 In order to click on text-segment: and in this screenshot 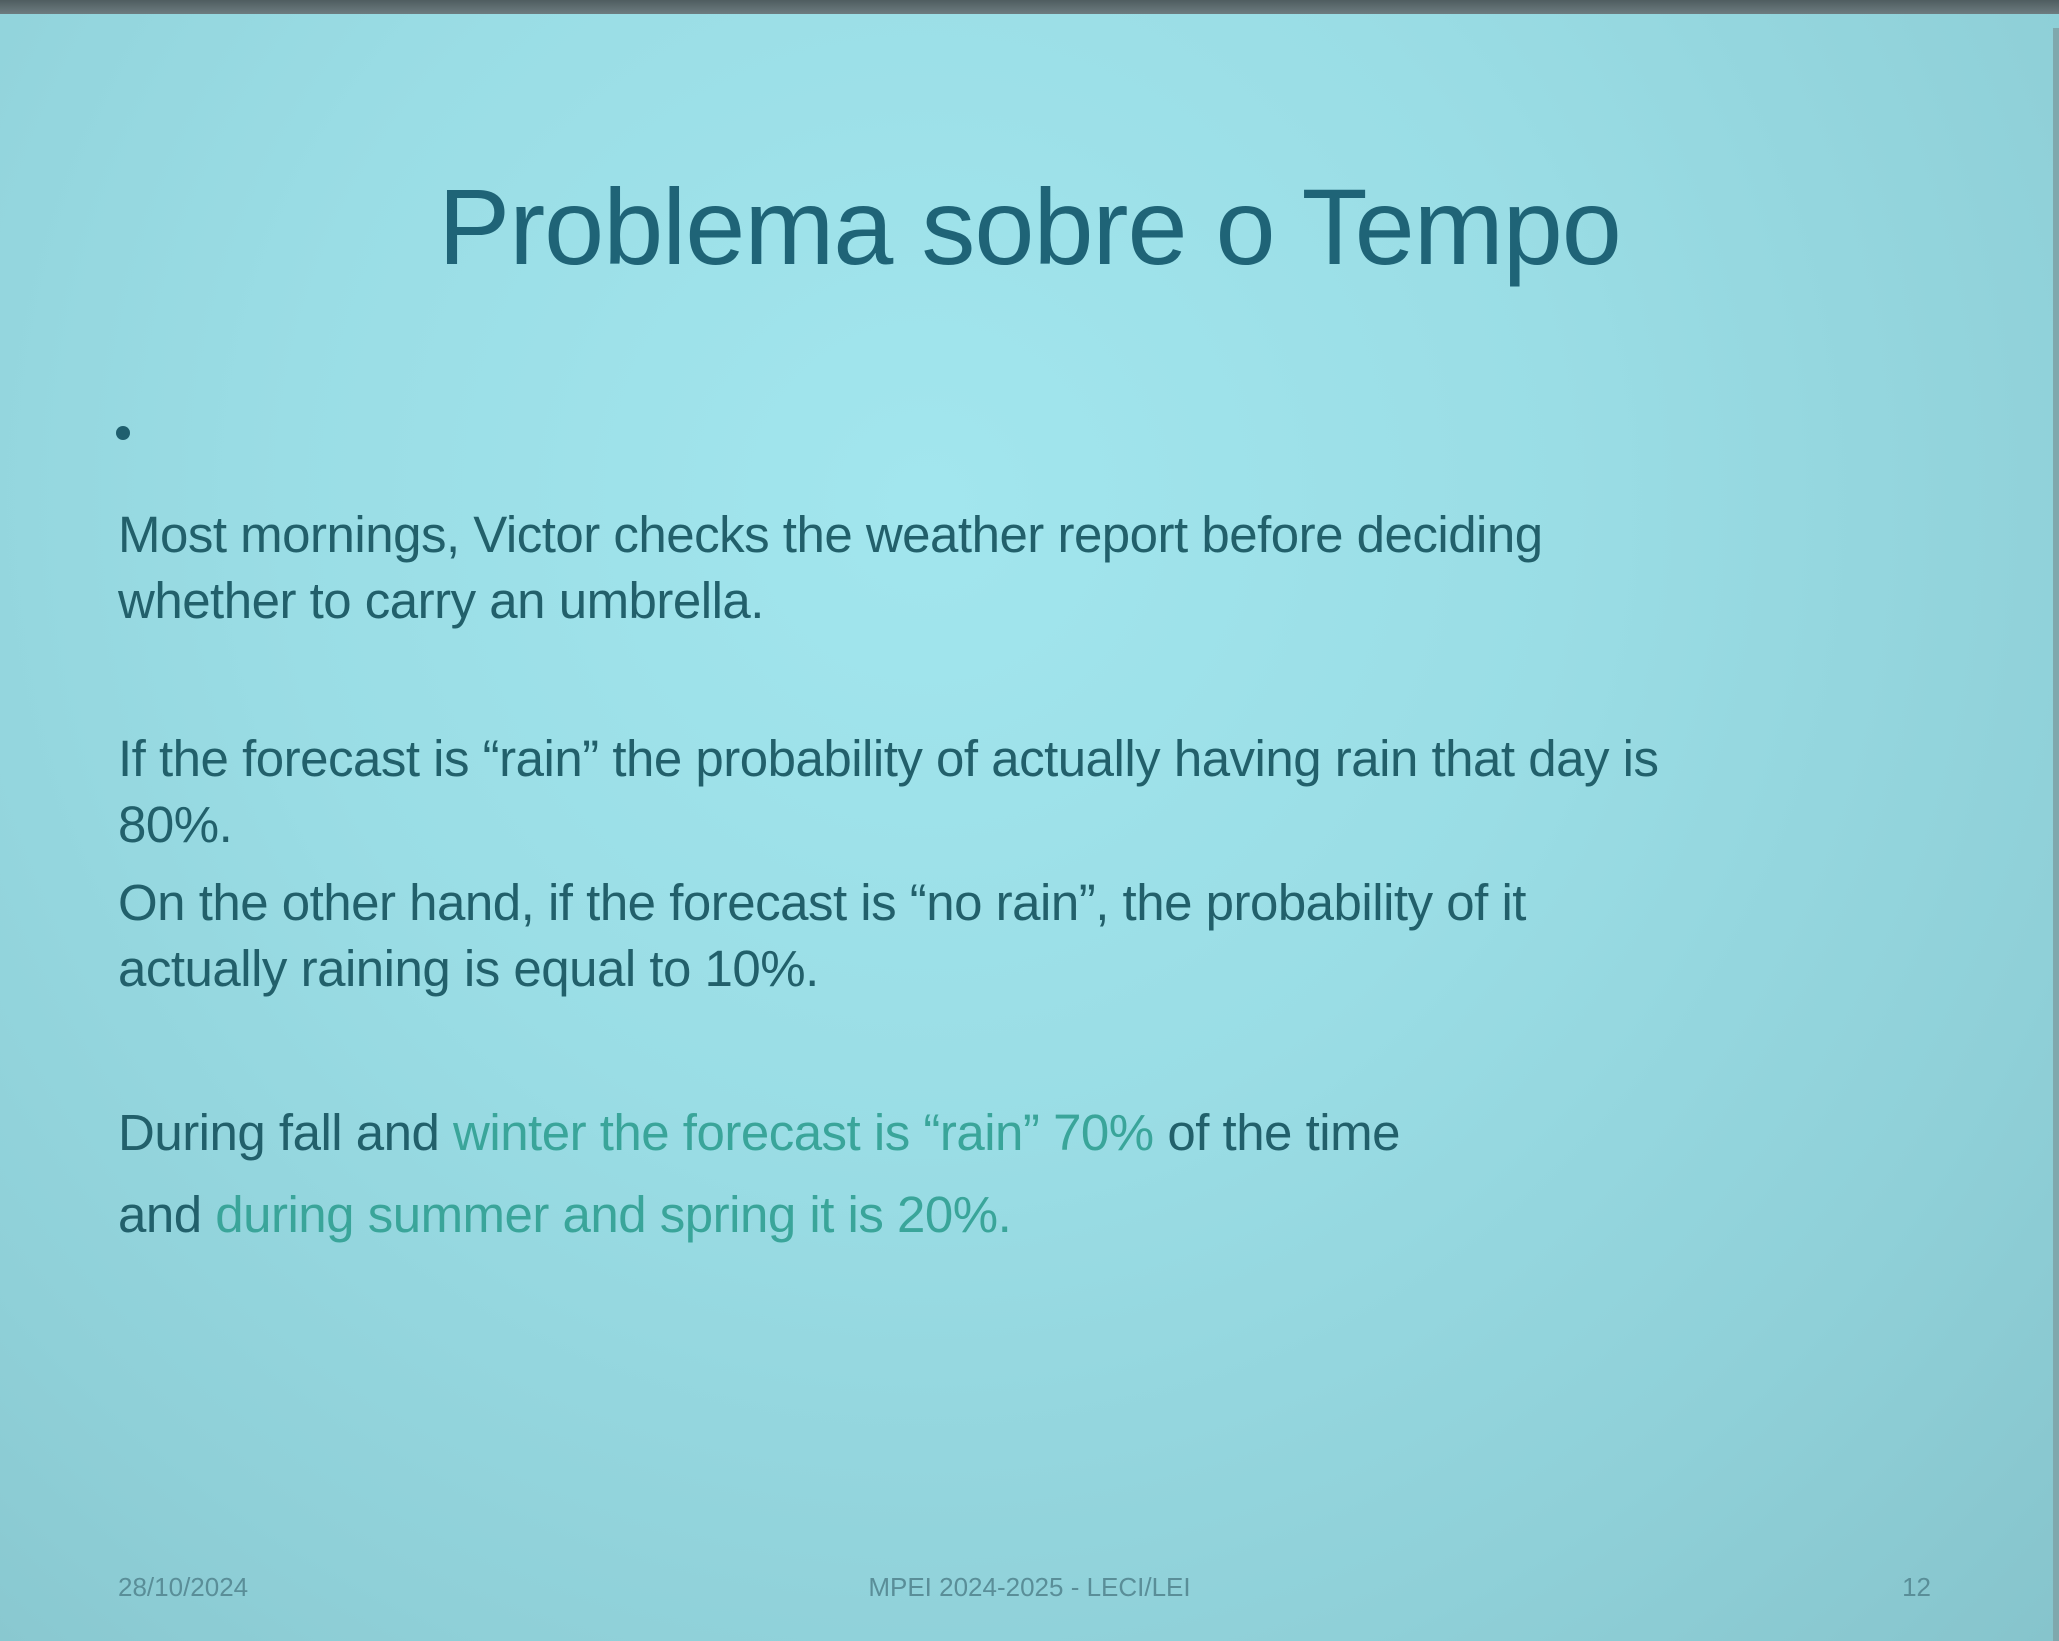, I will do `click(167, 1214)`.